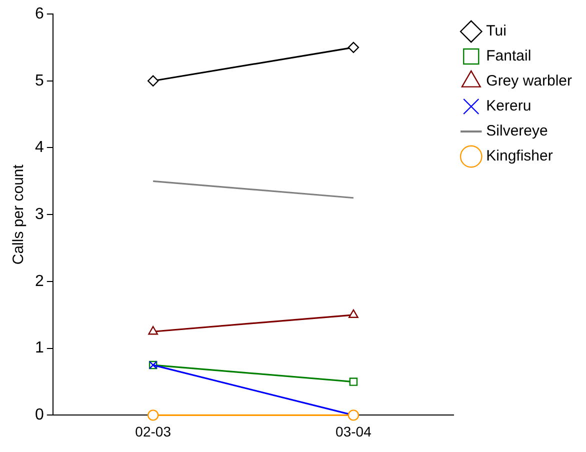 This screenshot has height=452, width=586. Describe the element at coordinates (39, 415) in the screenshot. I see `y-tick-label: 0` at that location.